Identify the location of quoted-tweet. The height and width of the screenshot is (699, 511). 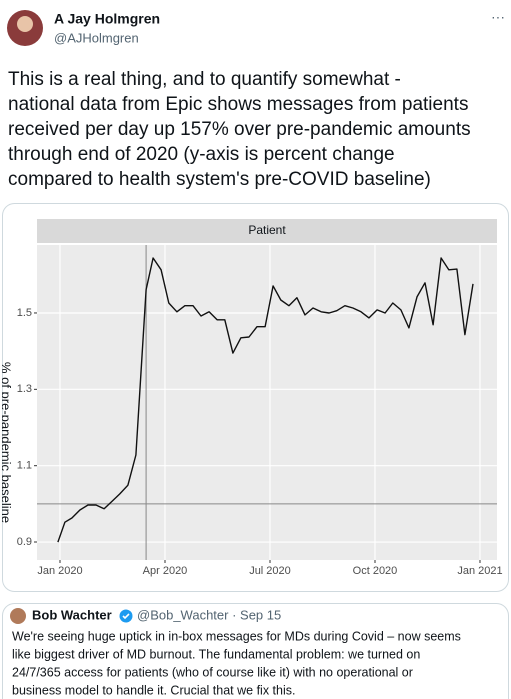
(255, 651).